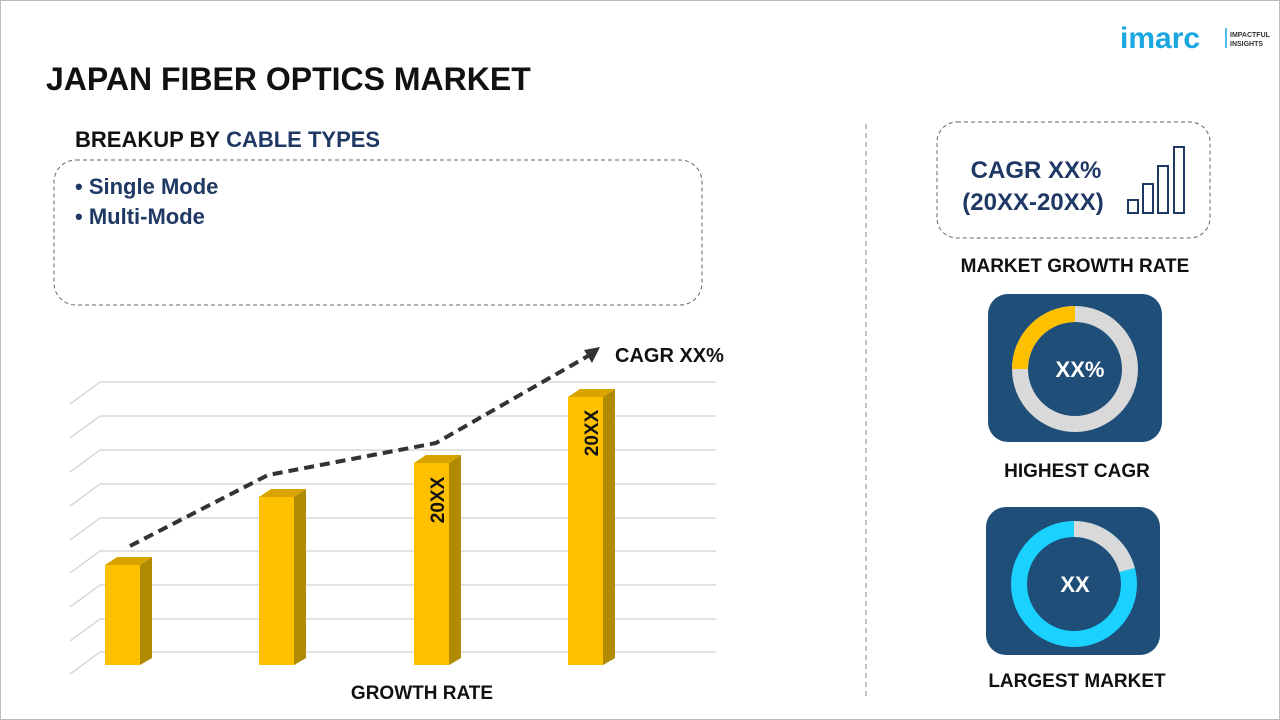  Describe the element at coordinates (303, 139) in the screenshot. I see `breakup-highlight: CABLE TYPES` at that location.